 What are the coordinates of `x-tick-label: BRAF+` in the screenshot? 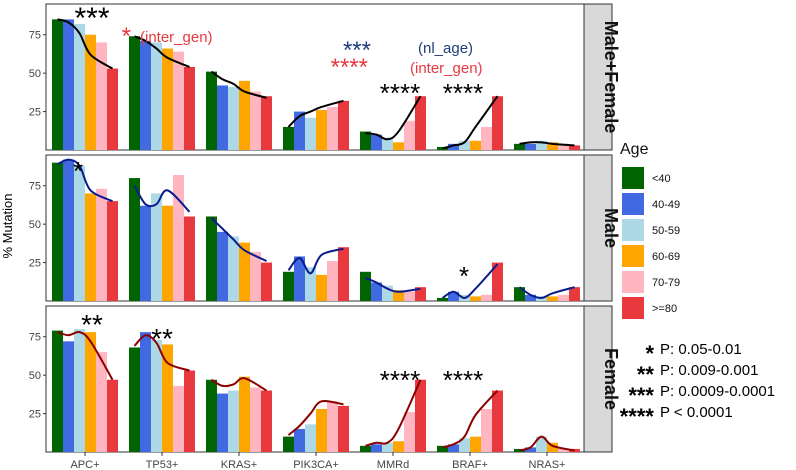 It's located at (470, 464).